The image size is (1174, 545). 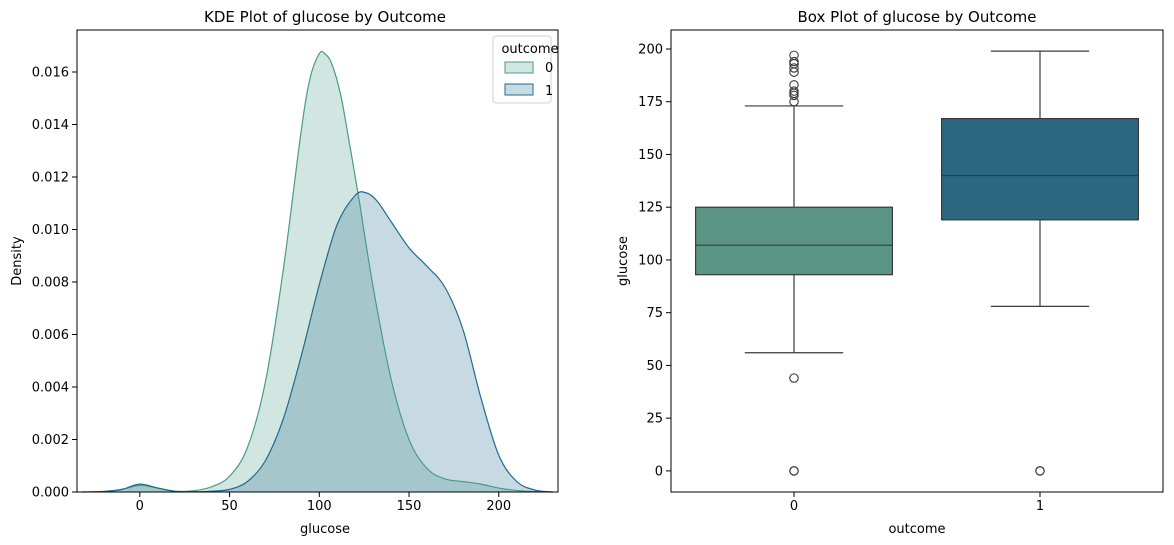 I want to click on legend-label-1: 1, so click(x=549, y=91).